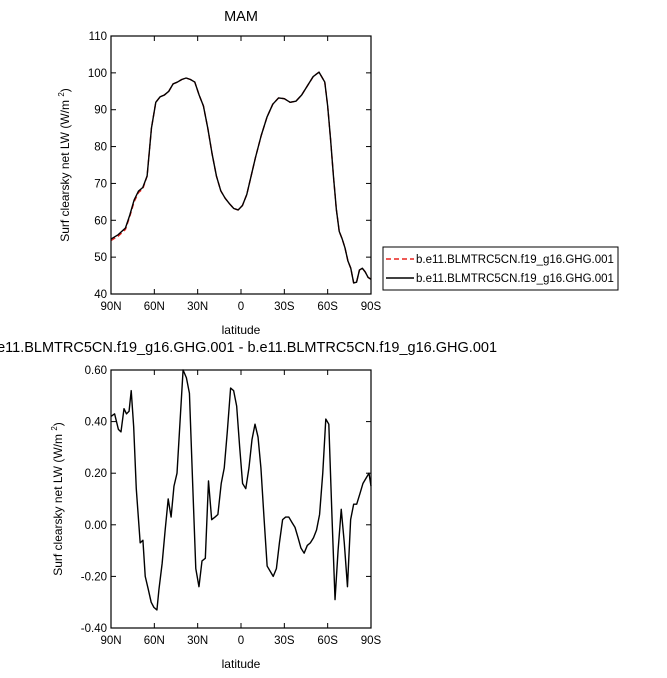 This screenshot has width=667, height=678. Describe the element at coordinates (96, 526) in the screenshot. I see `bottom-y-tick-label: 0.00` at that location.